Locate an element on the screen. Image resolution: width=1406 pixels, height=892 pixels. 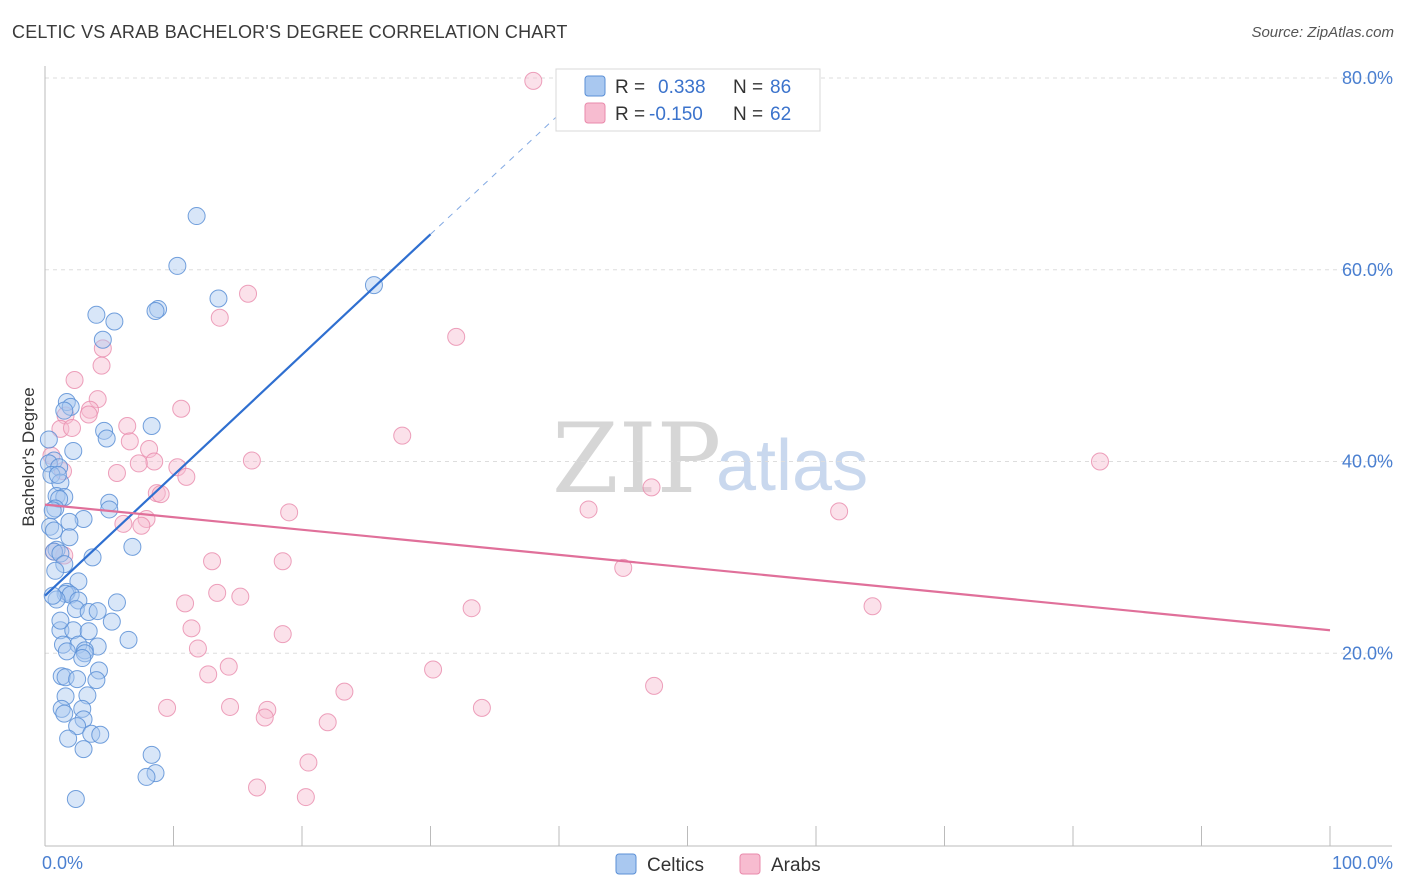
bottom-legend: Celtics Arabs is located at coordinates (718, 864).